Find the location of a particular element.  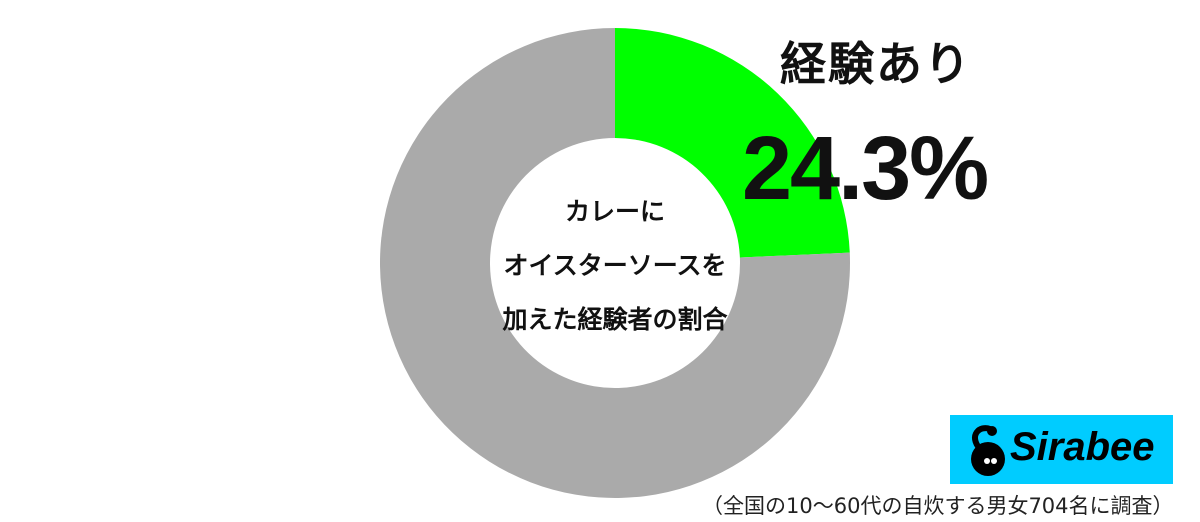

center-label-line-2: オイスターソースを is located at coordinates (615, 265).